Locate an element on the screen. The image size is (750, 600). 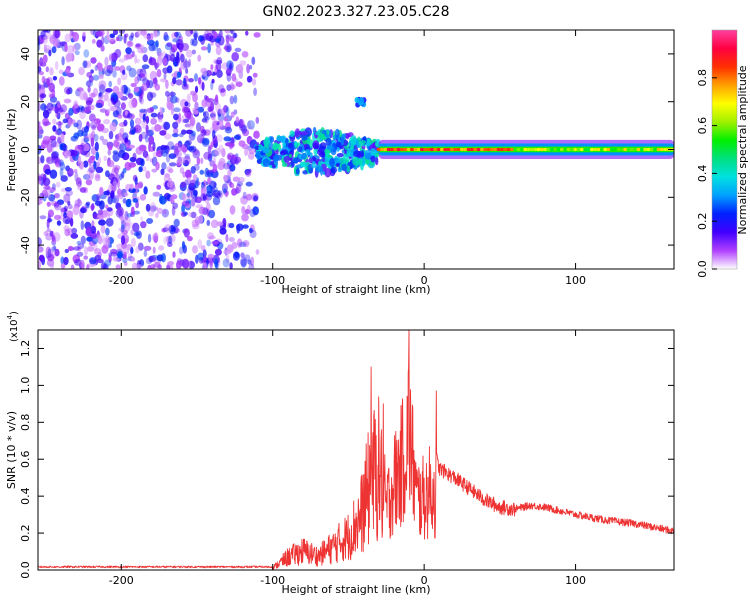
svg-text: (x104) is located at coordinates (13, 326).